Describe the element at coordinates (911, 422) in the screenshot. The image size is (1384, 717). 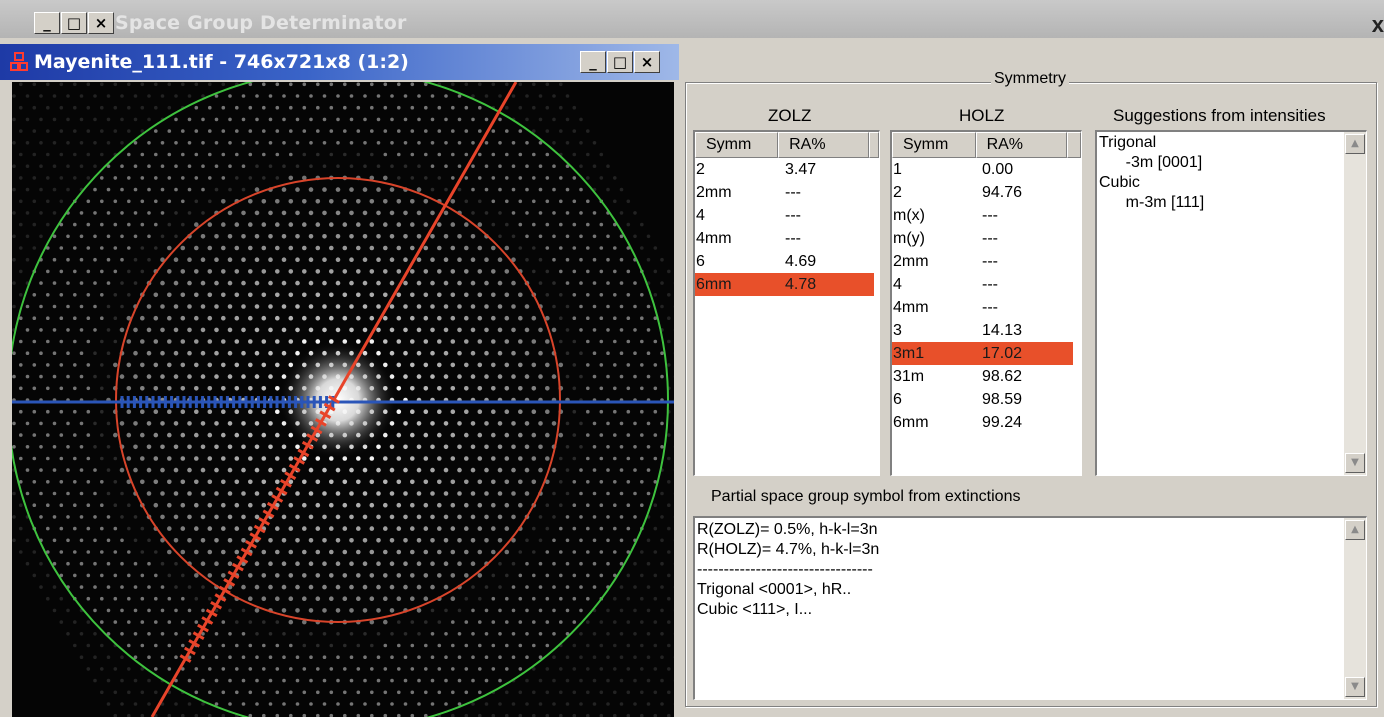
I see `holz-symm-cell: 6mm` at that location.